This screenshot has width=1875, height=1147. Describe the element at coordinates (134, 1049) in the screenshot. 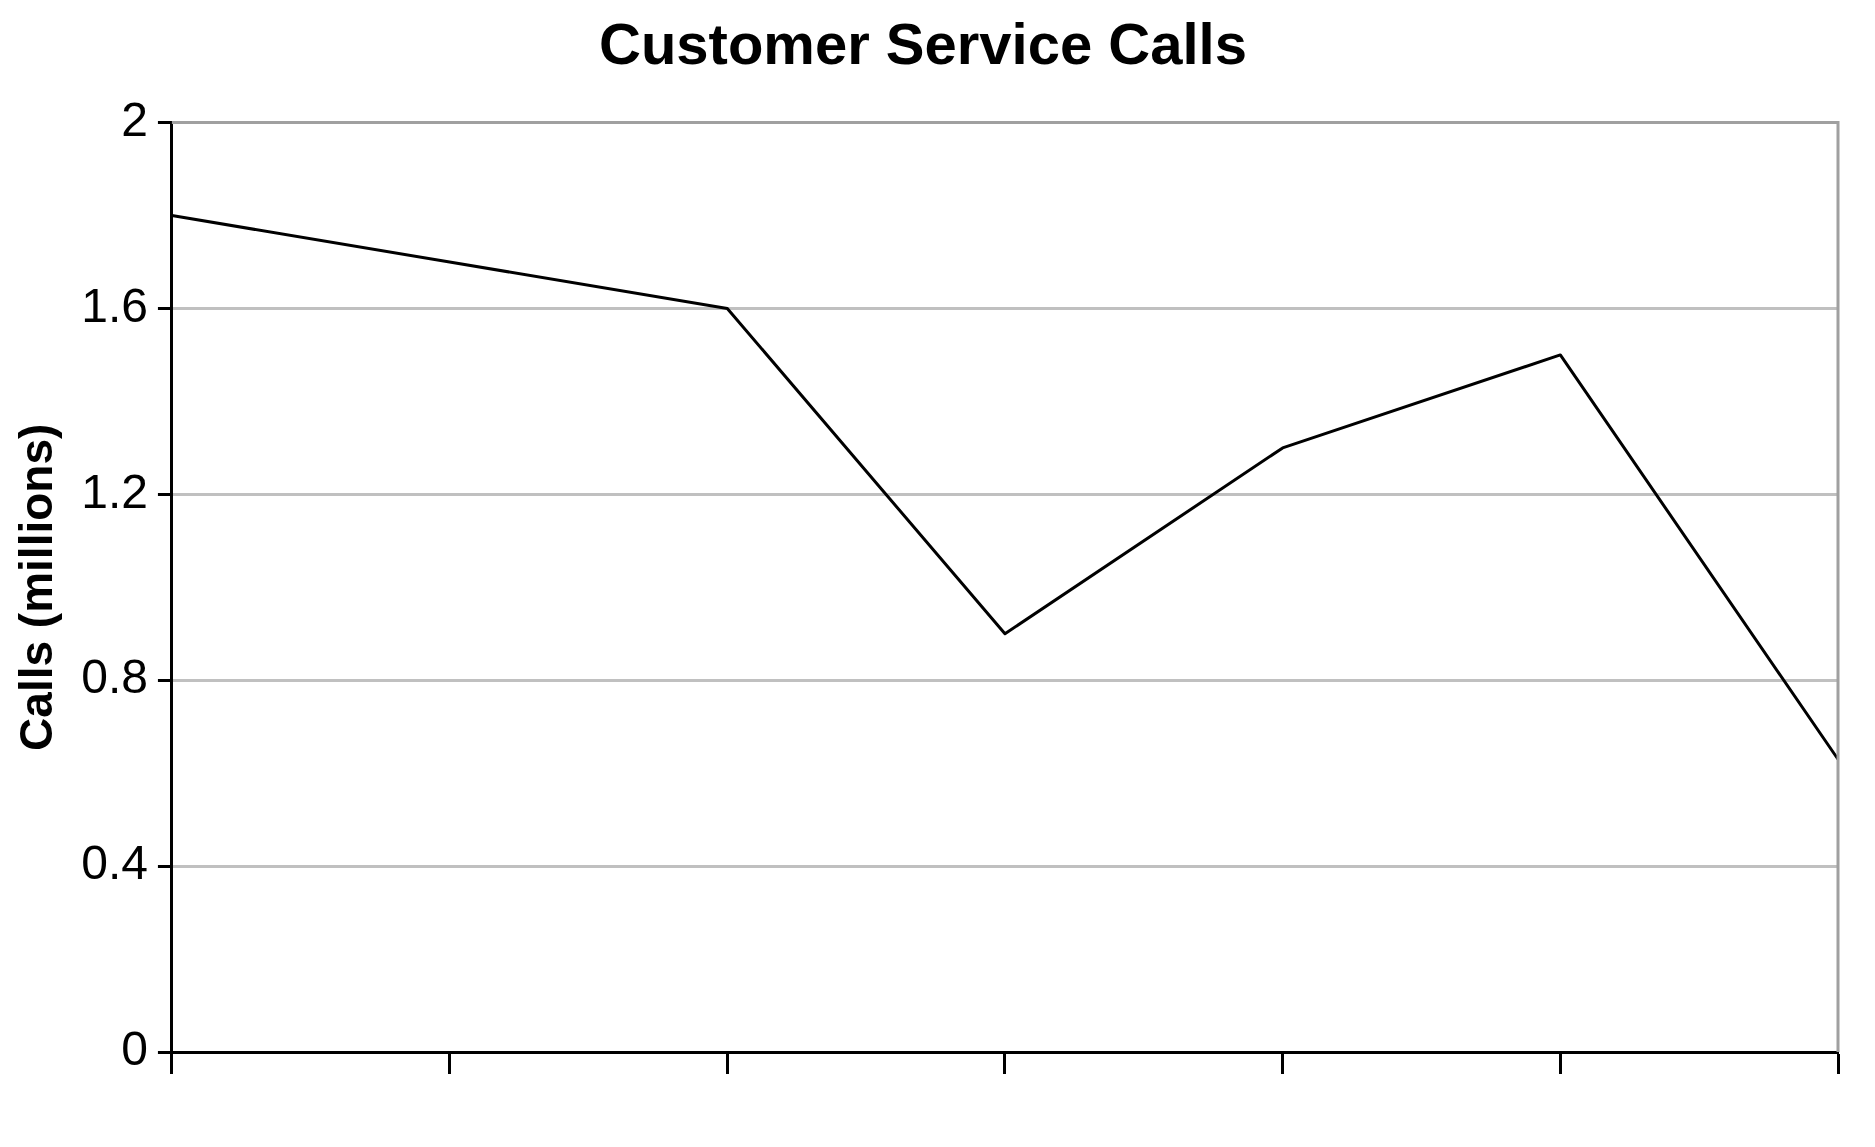

I see `y-tick-label: 0` at that location.